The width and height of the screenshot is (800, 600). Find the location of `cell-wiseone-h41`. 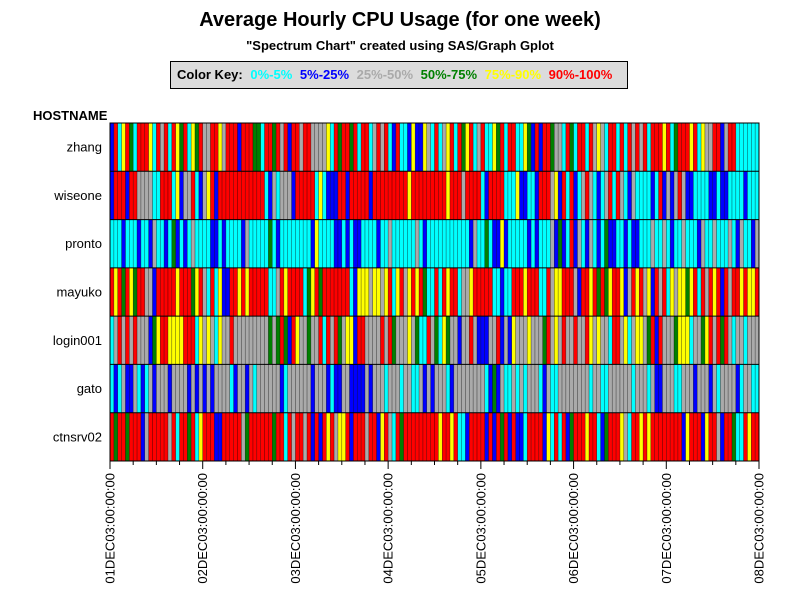

cell-wiseone-h41 is located at coordinates (270, 195).